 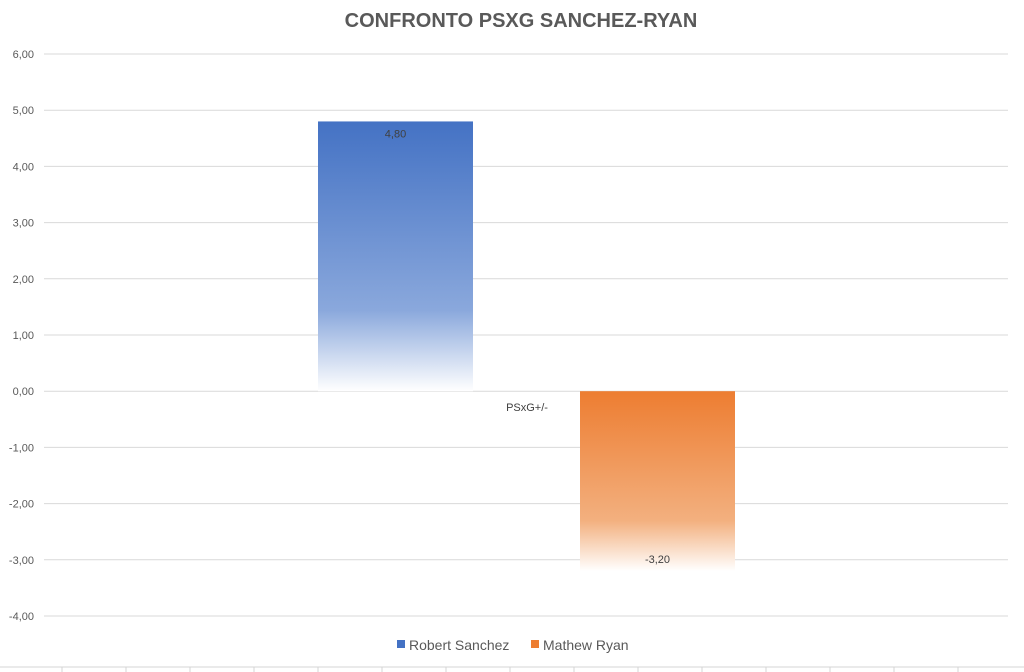 I want to click on y-tick-label: -3,00, so click(x=21, y=561).